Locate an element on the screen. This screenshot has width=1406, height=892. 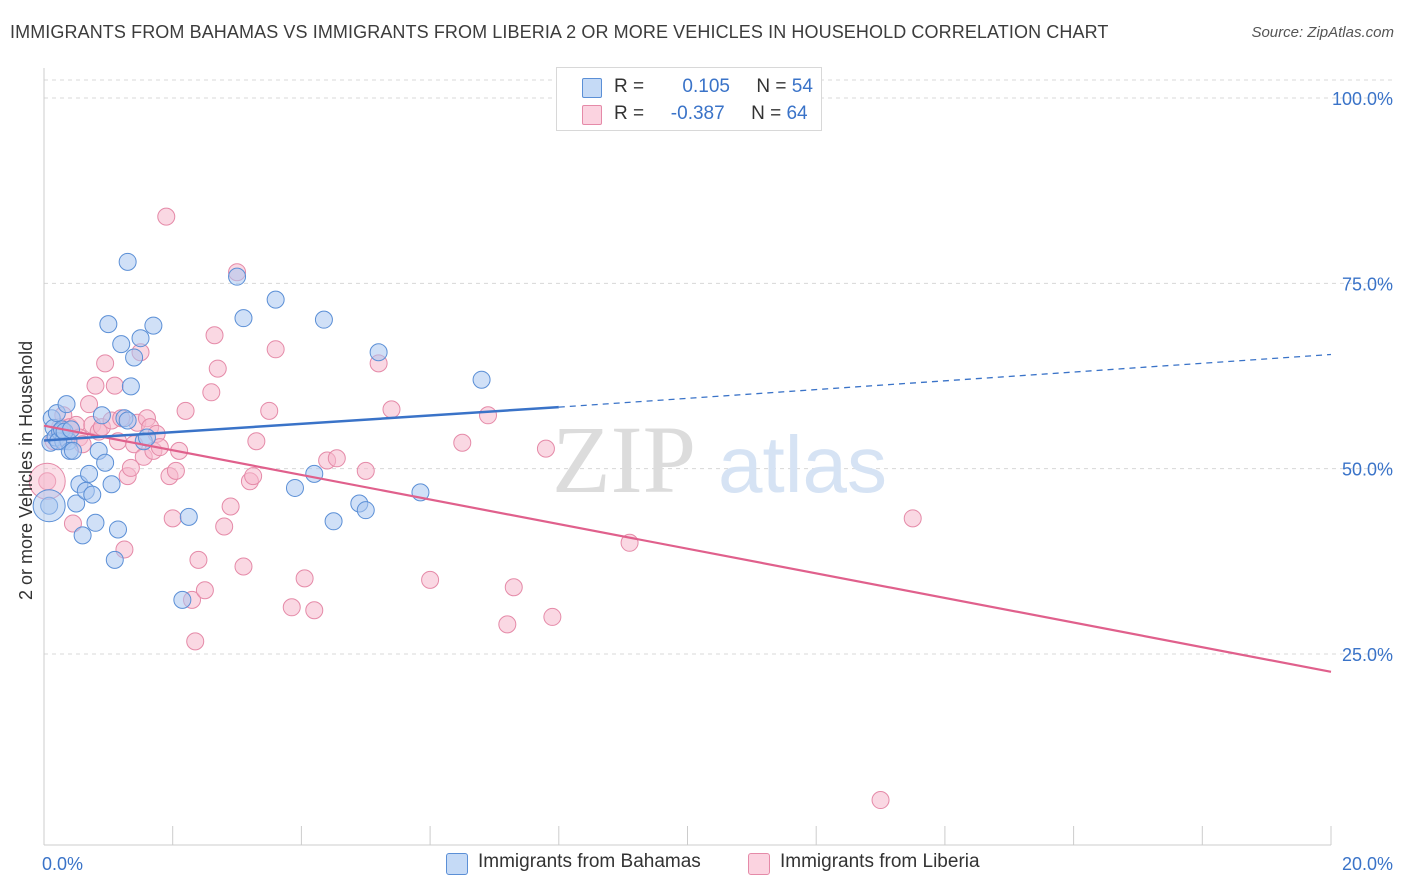
legend-n-value: 54 is located at coordinates (802, 86).